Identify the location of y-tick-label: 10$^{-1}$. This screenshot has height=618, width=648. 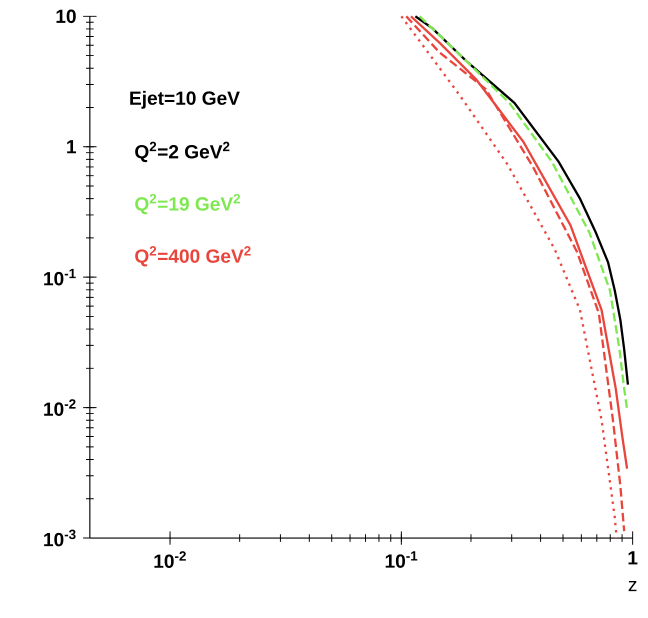
(60, 277).